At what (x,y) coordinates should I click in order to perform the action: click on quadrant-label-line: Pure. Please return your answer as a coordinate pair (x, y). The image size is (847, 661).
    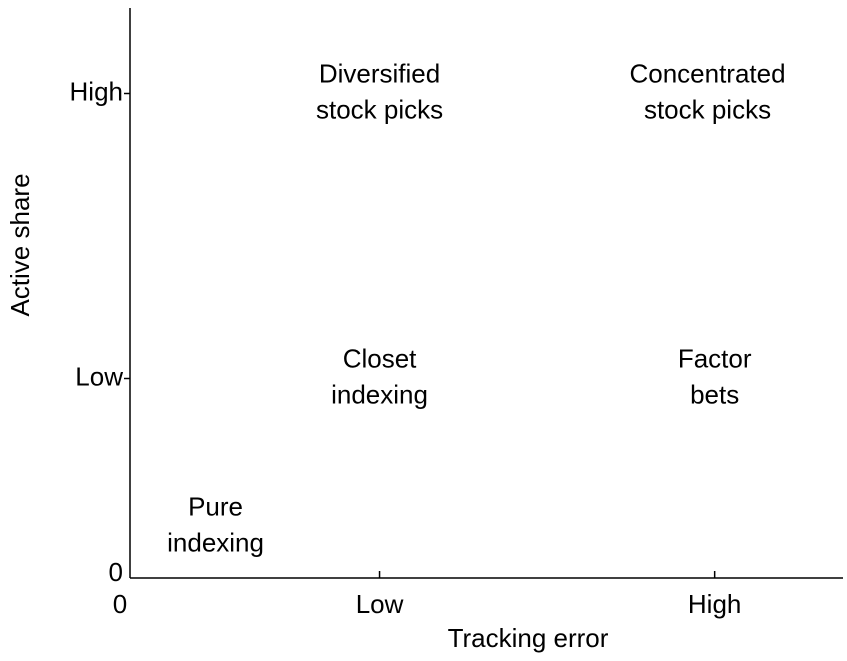
    Looking at the image, I should click on (215, 507).